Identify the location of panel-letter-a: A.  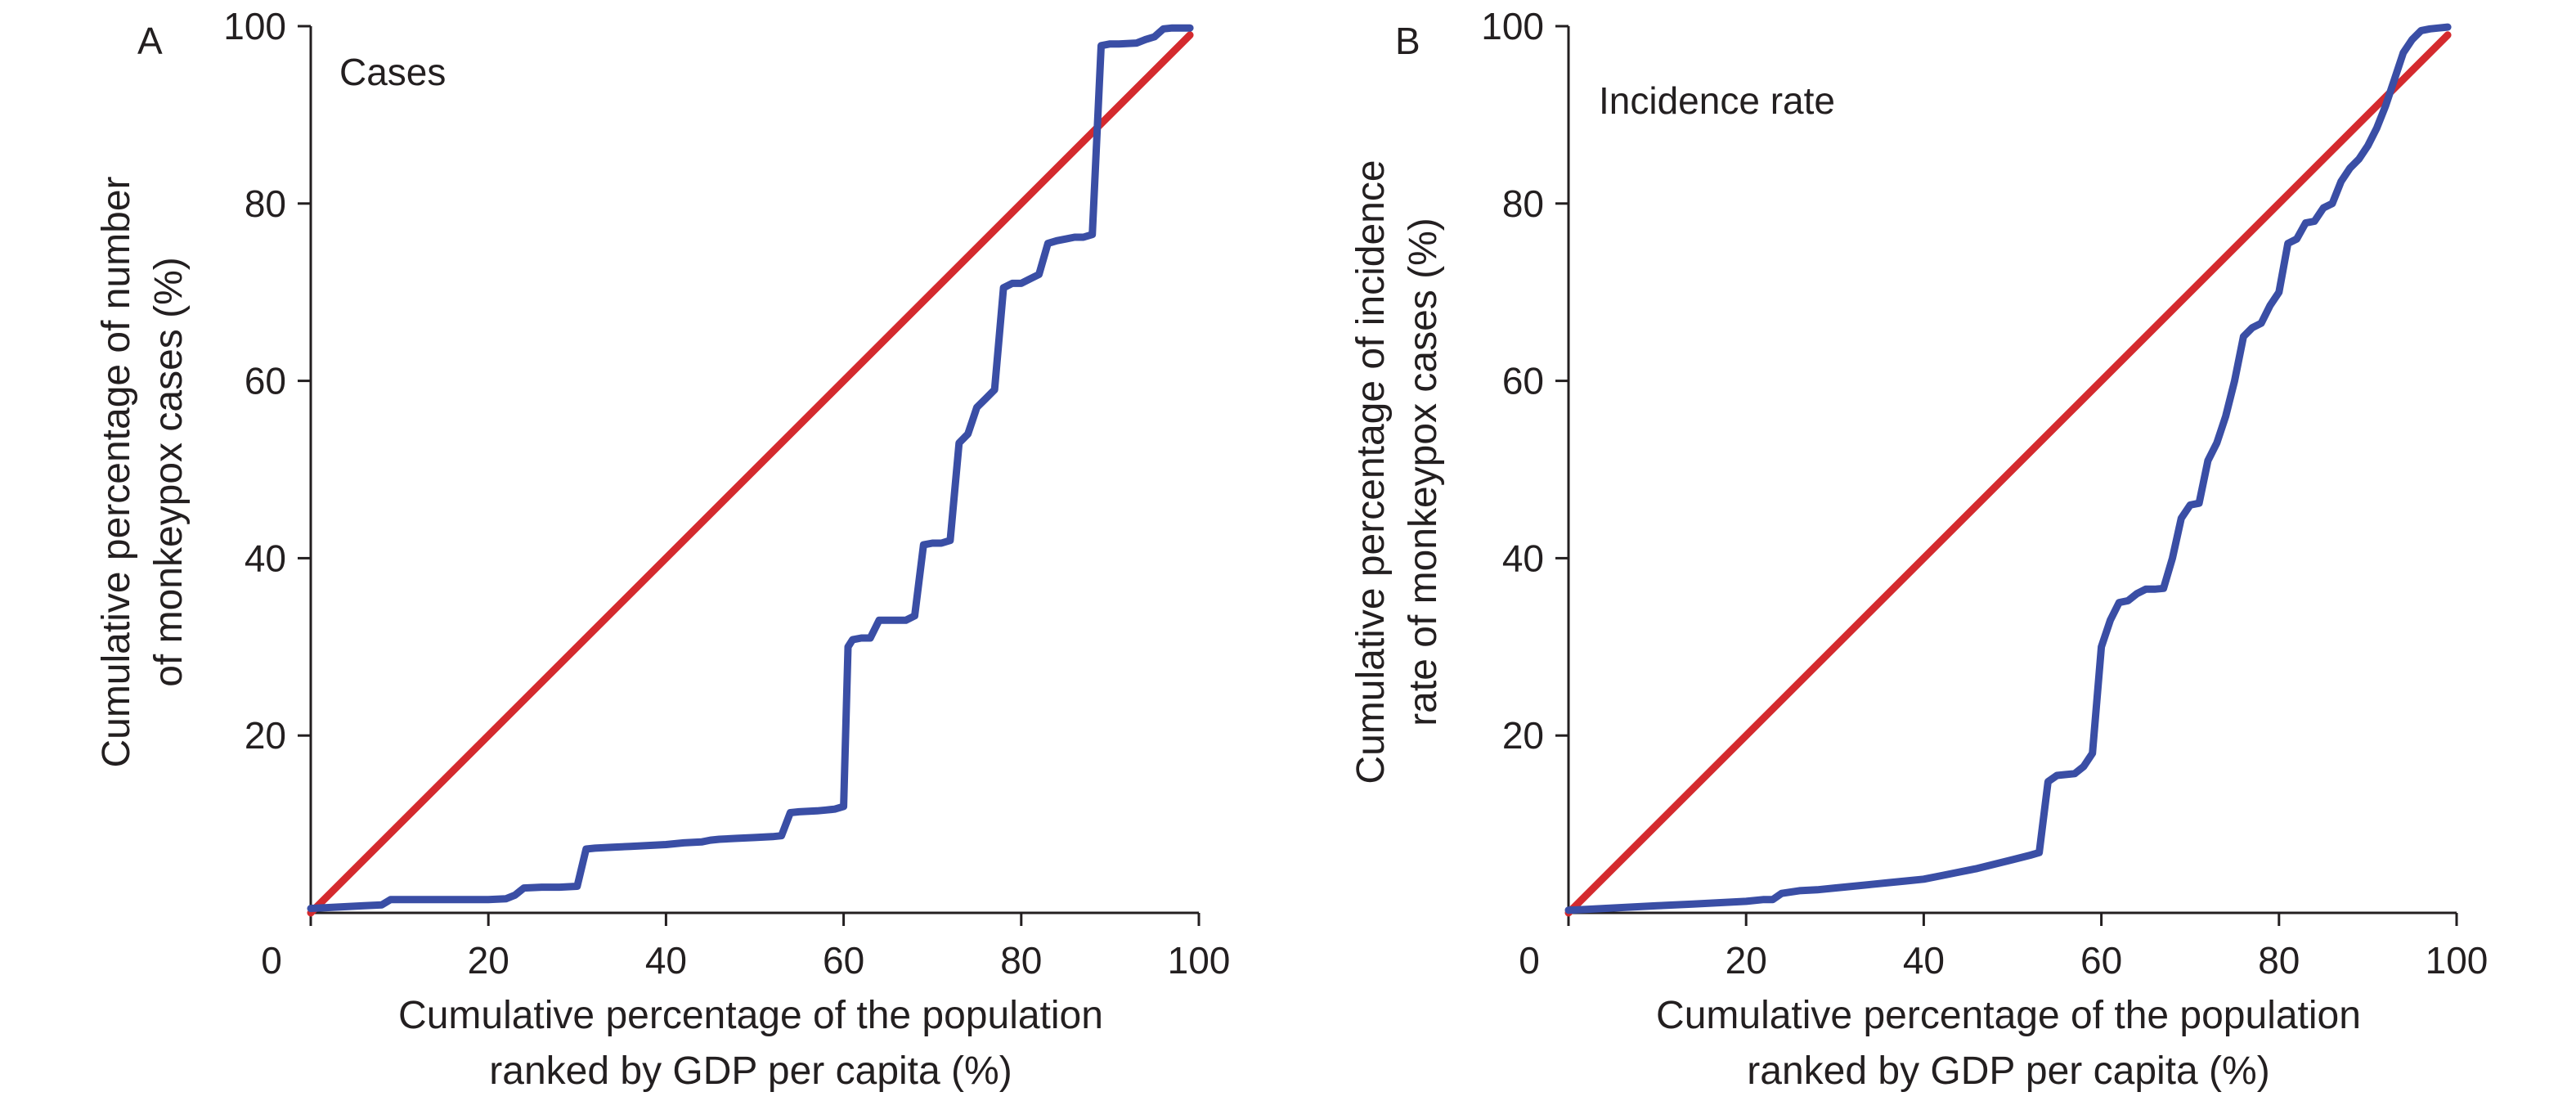
(150, 41).